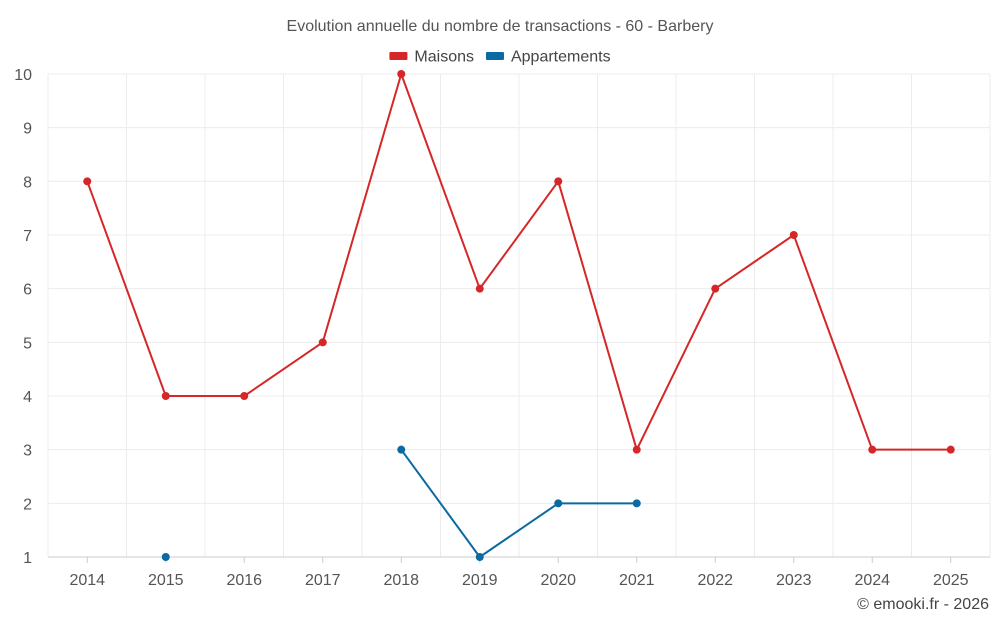 Image resolution: width=1000 pixels, height=625 pixels. I want to click on x-tick-label: 2019, so click(480, 580).